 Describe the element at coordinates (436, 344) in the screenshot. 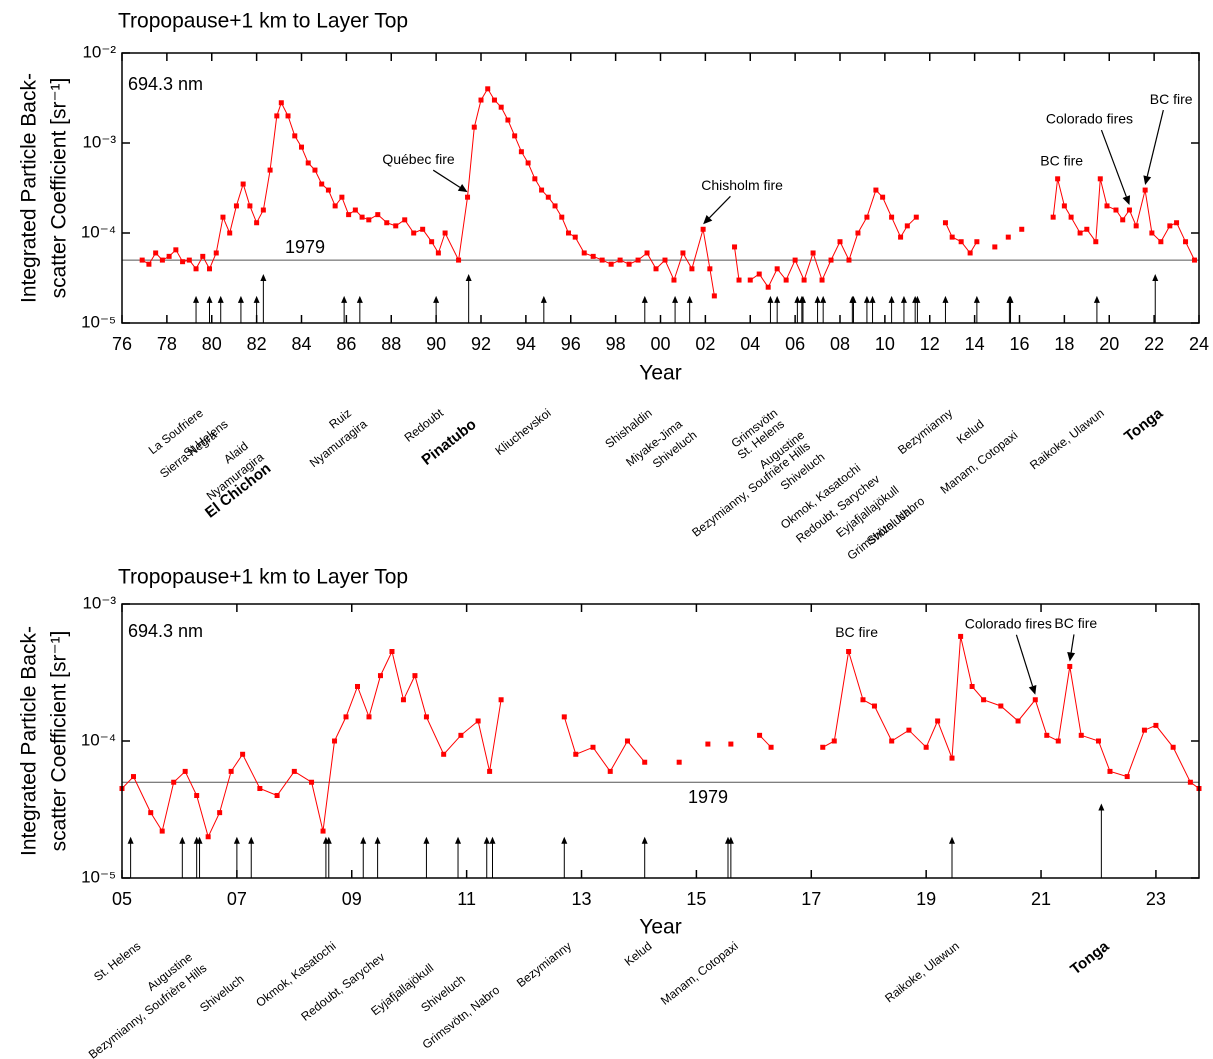

I see `x-tick-label: 90` at that location.